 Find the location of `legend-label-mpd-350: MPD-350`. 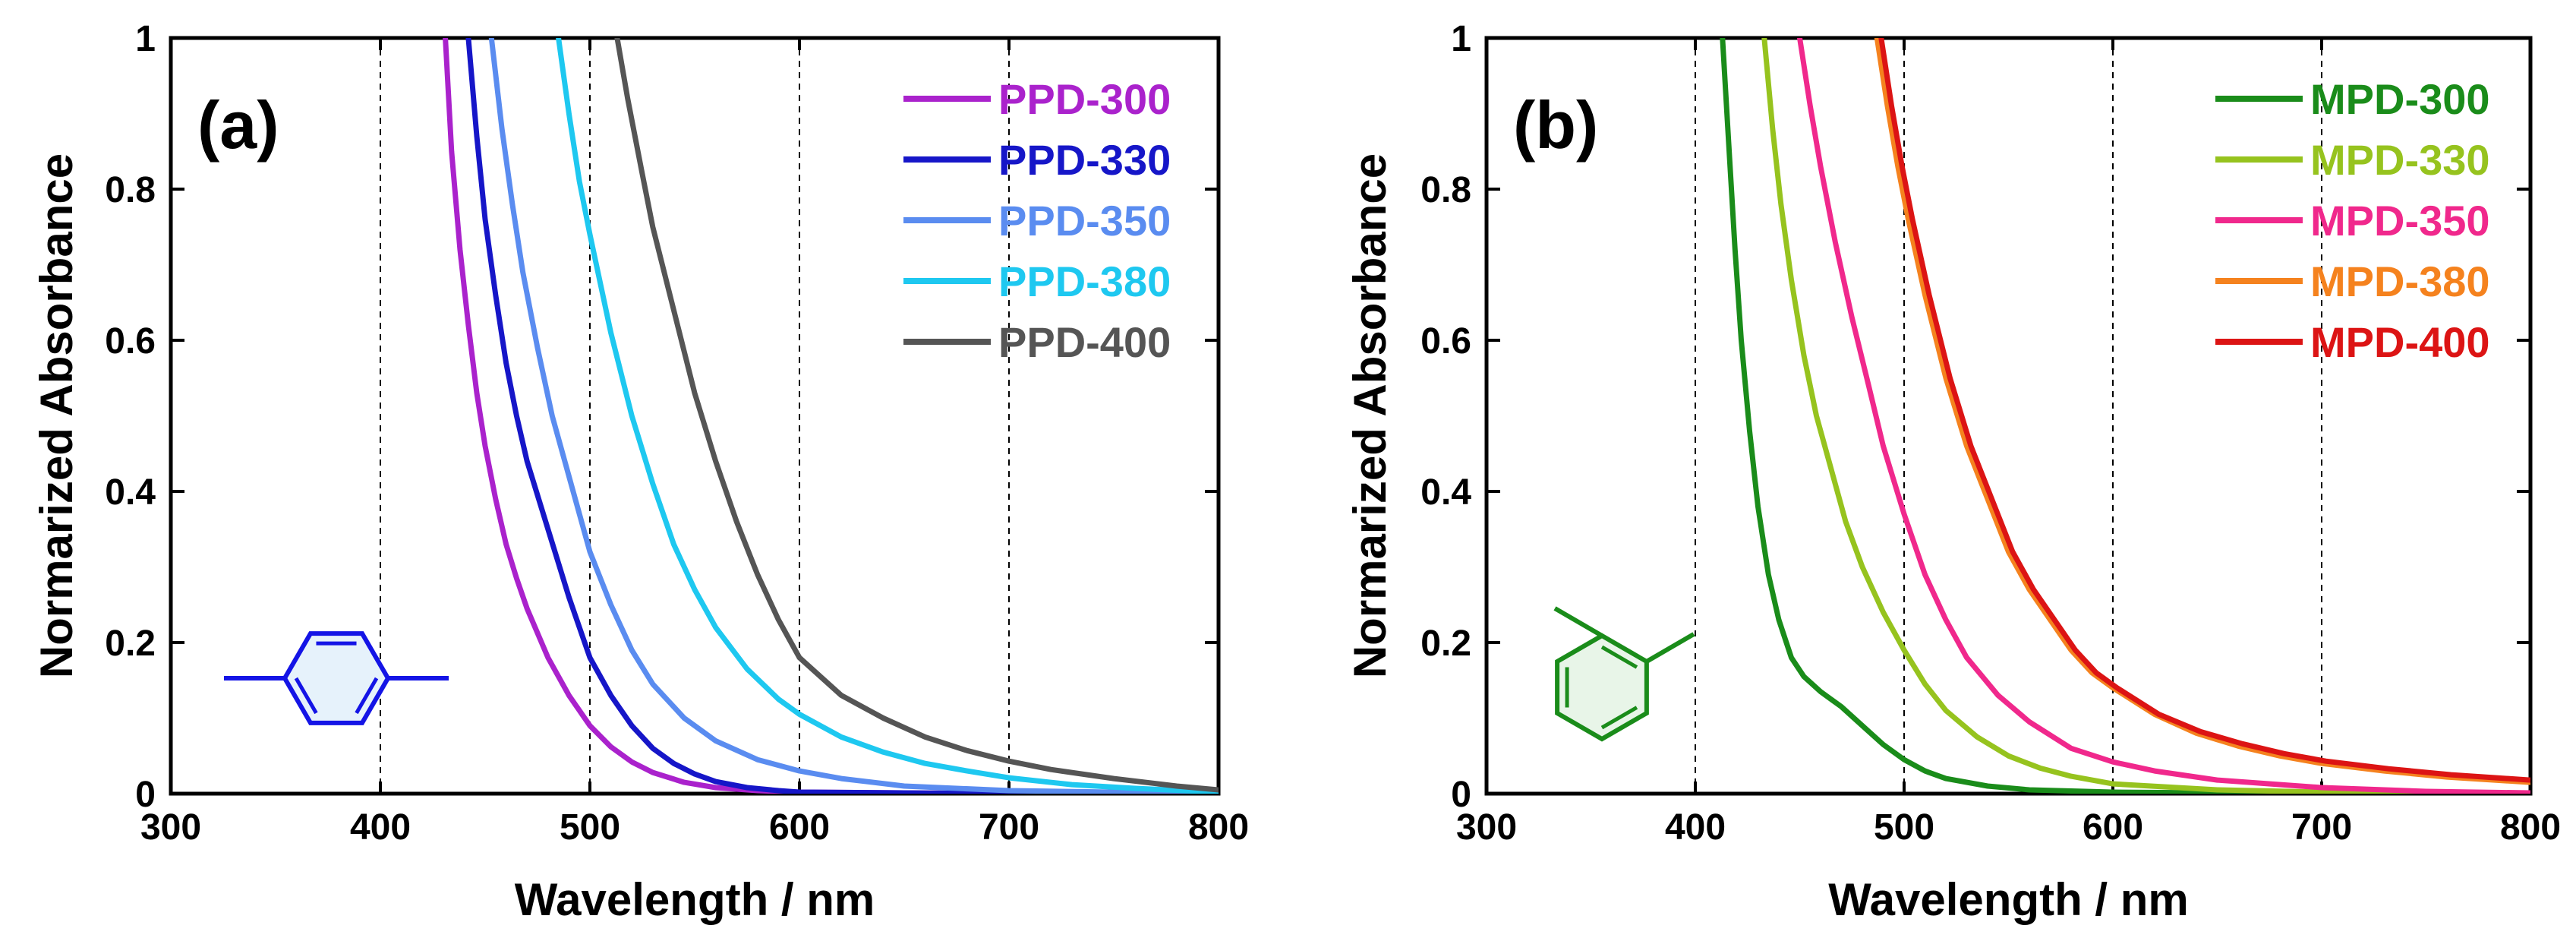

legend-label-mpd-350: MPD-350 is located at coordinates (2400, 221).